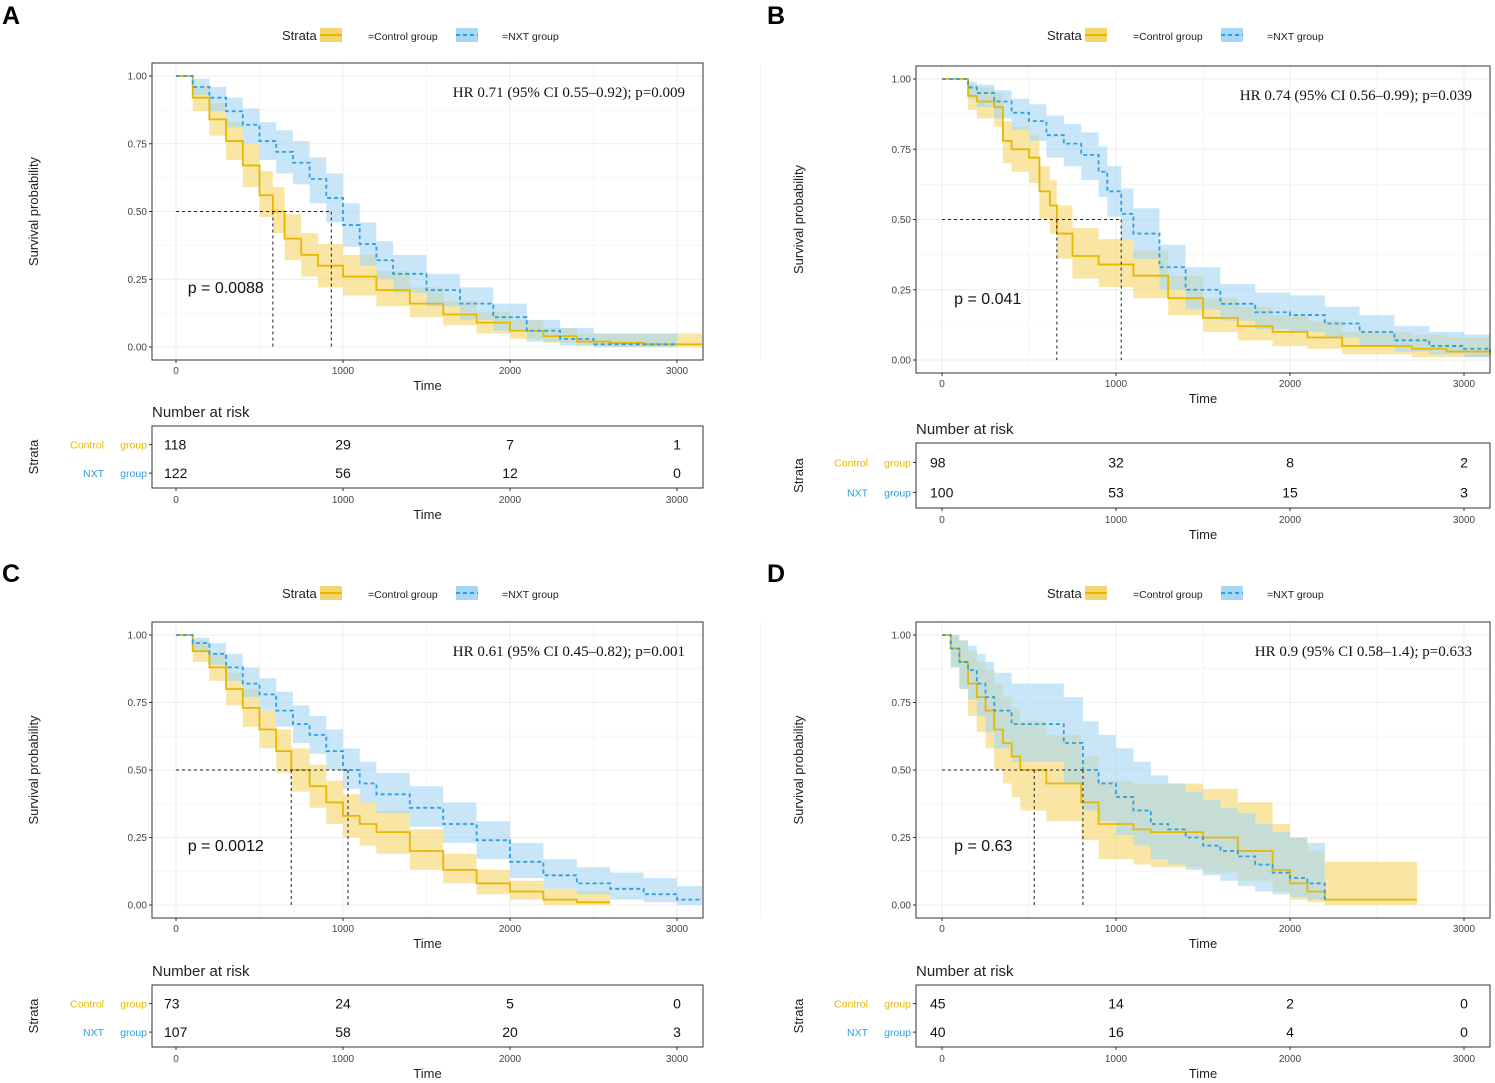 This screenshot has height=1083, width=1495. I want to click on risk-count-cell: 118, so click(175, 445).